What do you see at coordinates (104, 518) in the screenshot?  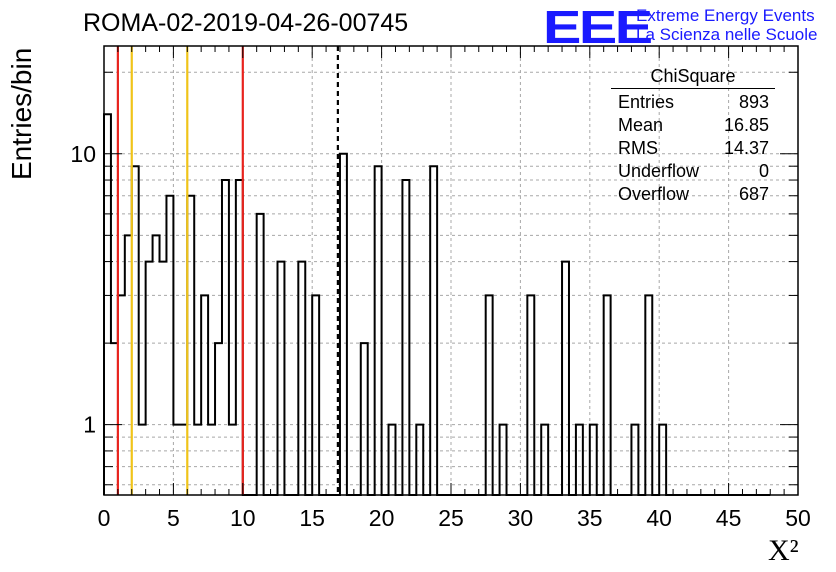 I see `x-tick-label: 0` at bounding box center [104, 518].